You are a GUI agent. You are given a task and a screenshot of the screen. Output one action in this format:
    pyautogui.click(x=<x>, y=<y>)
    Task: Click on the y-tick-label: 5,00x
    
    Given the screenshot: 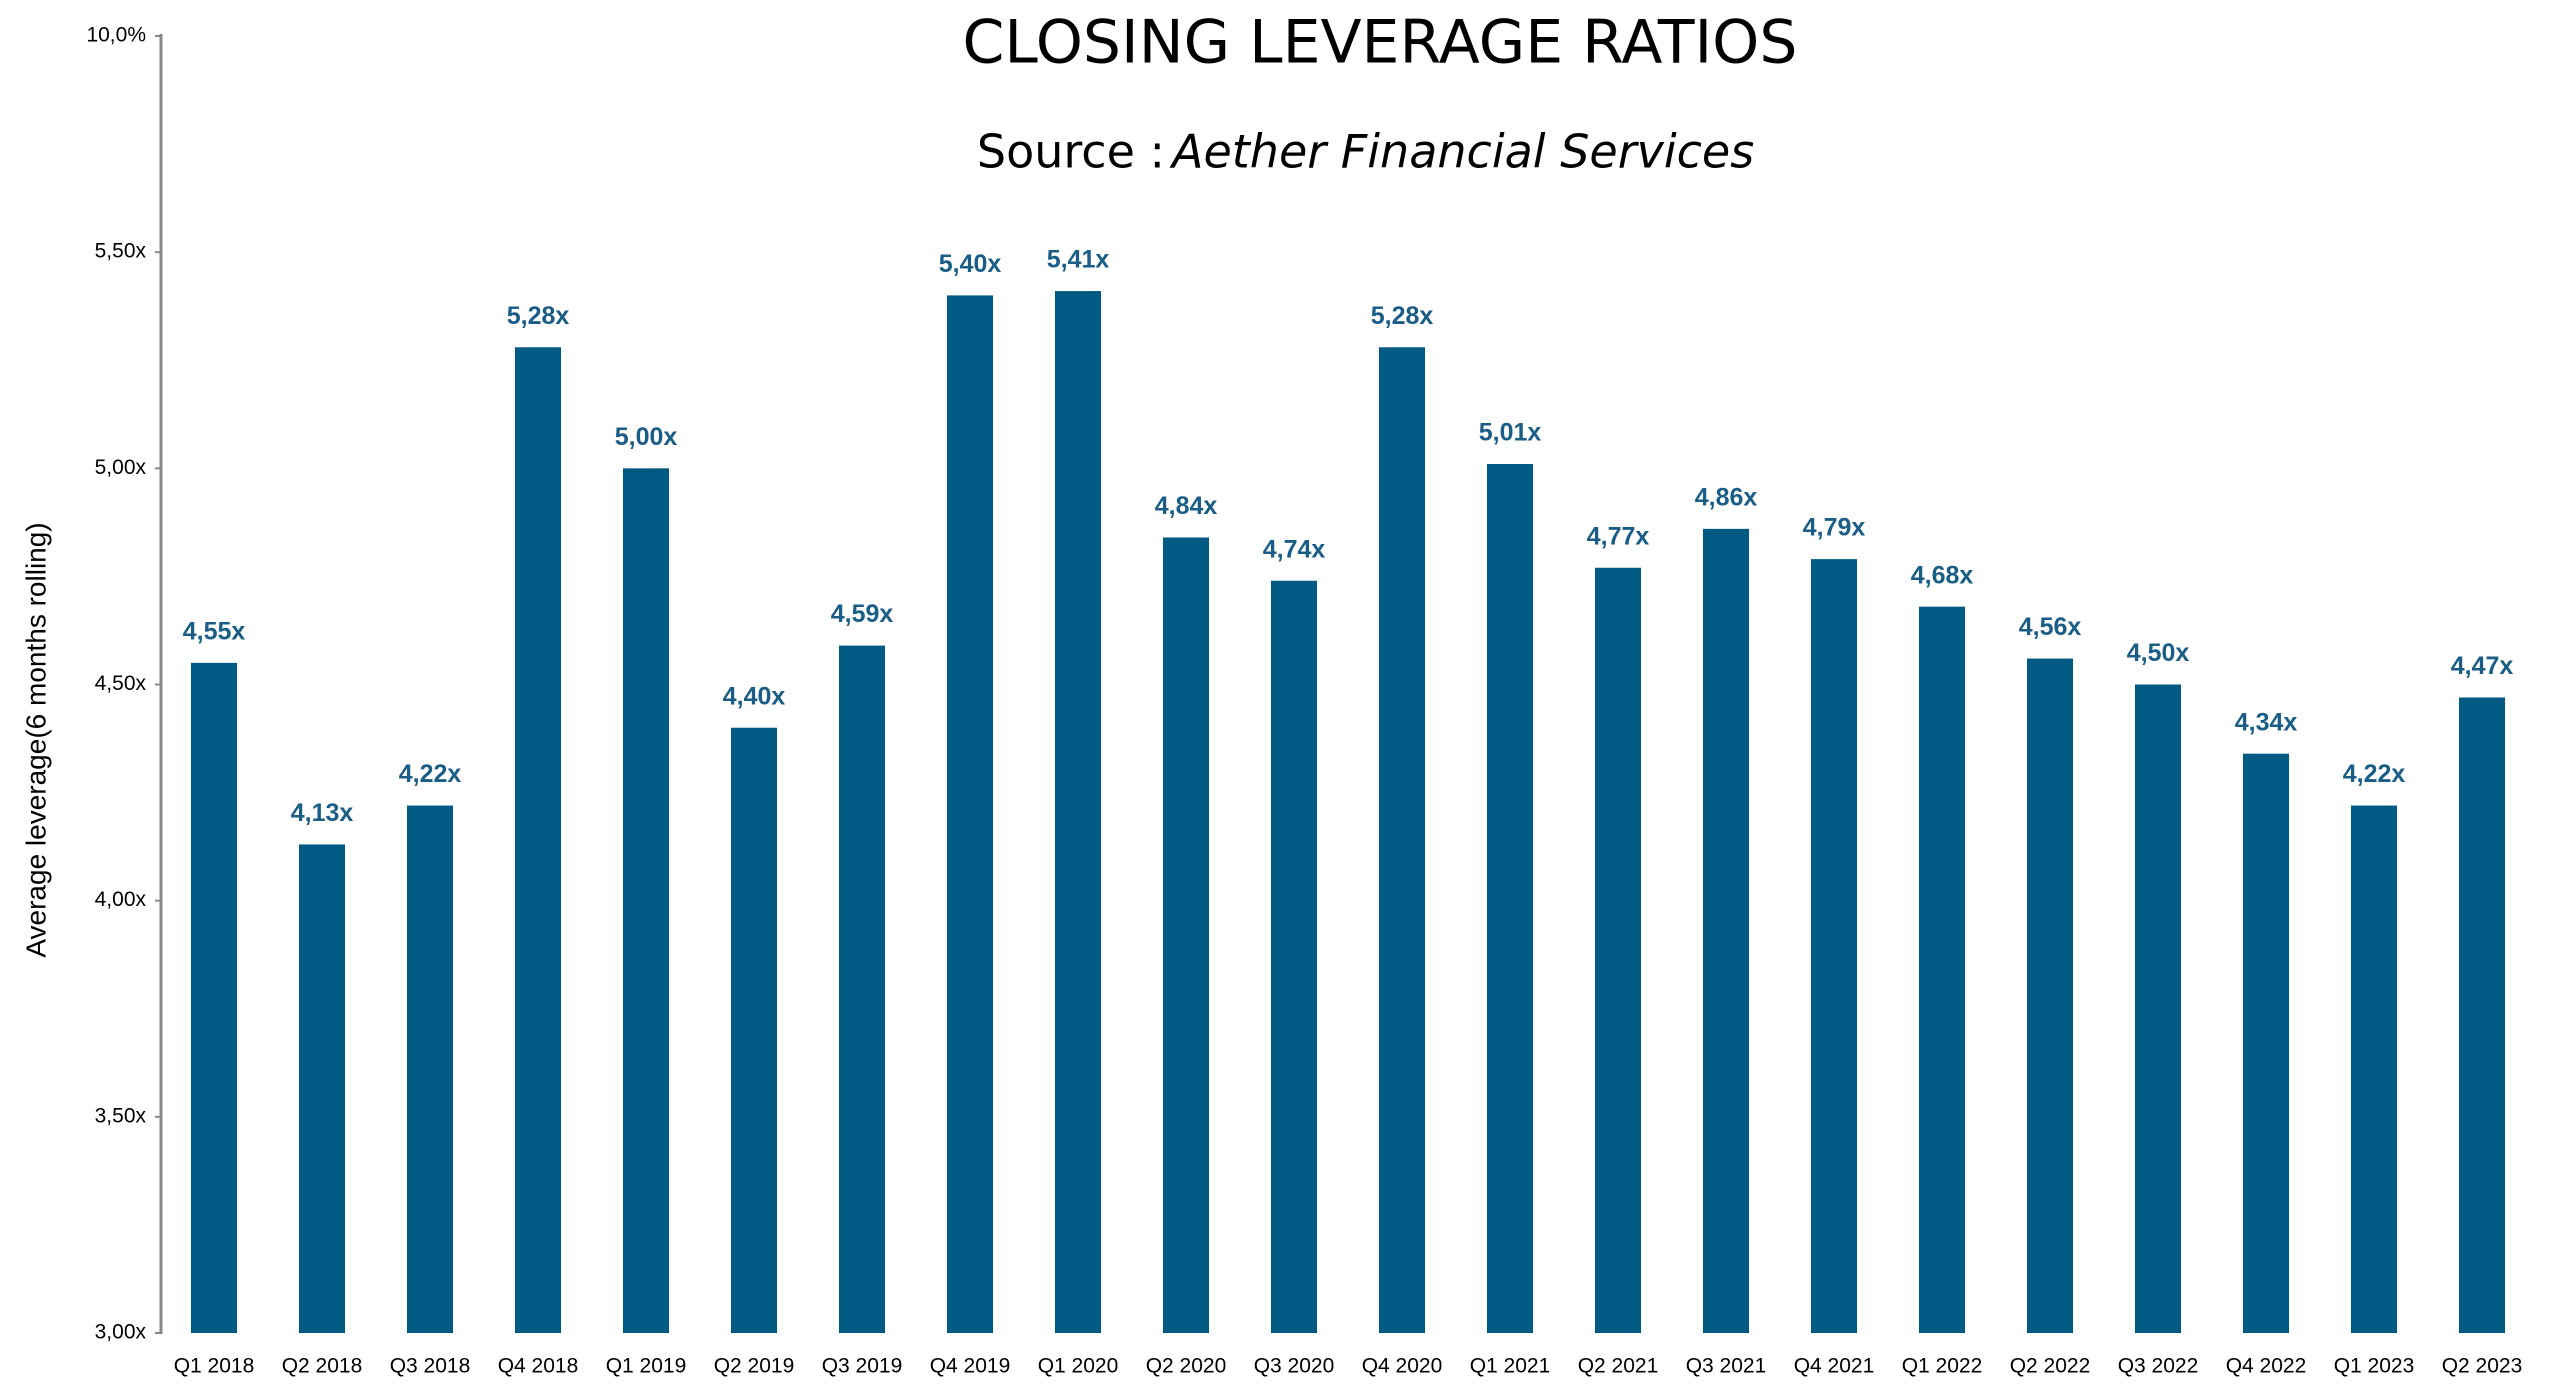 What is the action you would take?
    pyautogui.click(x=121, y=467)
    